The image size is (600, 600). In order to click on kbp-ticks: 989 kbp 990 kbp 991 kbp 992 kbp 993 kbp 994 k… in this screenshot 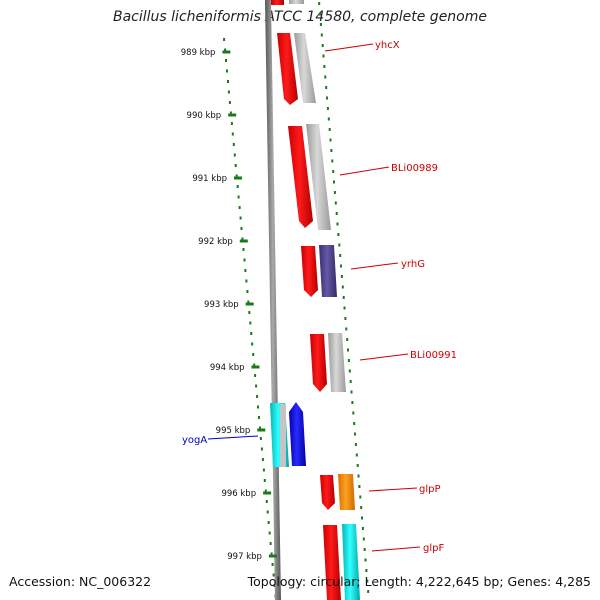, I will do `click(229, 305)`.